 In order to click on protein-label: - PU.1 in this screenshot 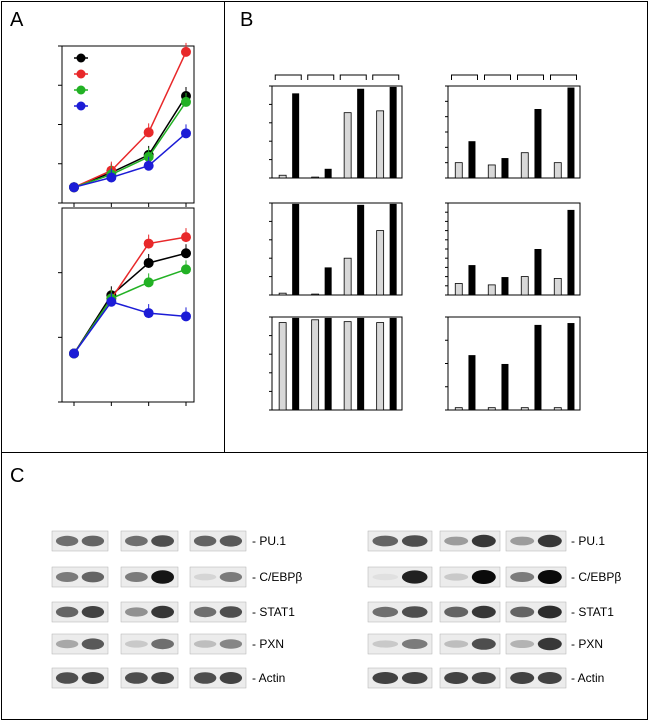, I will do `click(588, 541)`.